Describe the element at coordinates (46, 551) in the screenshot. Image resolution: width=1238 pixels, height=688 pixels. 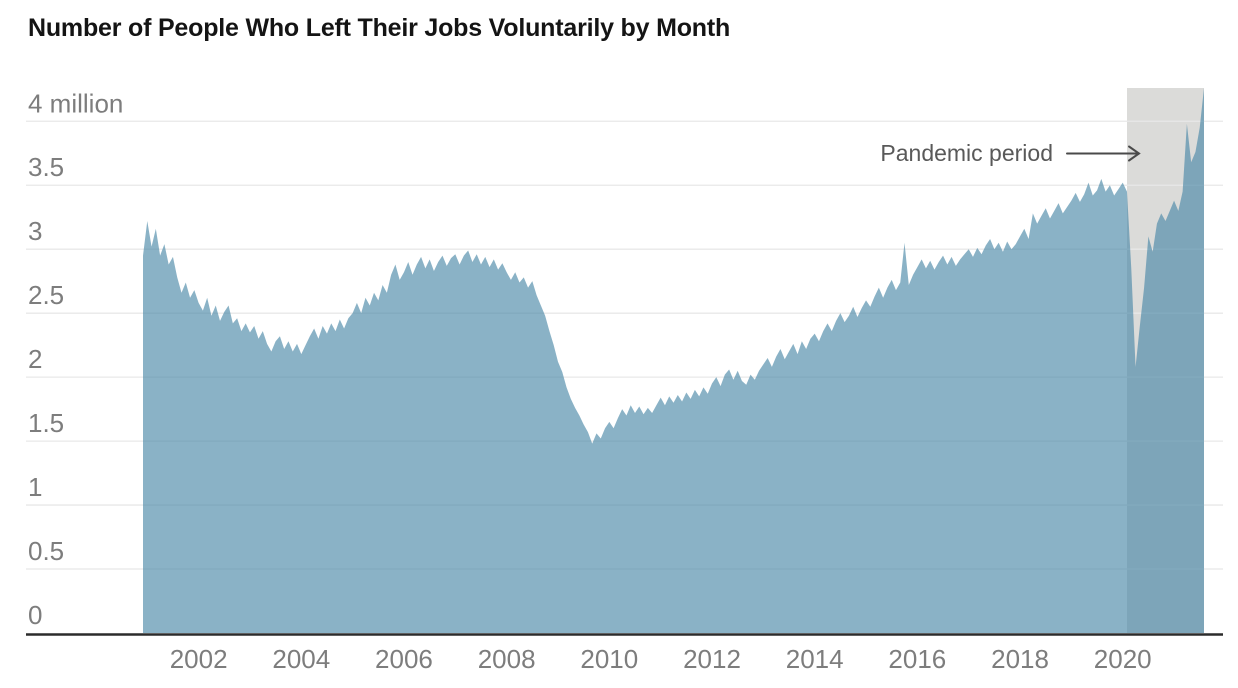
I see `y-axis-label: 0.5` at that location.